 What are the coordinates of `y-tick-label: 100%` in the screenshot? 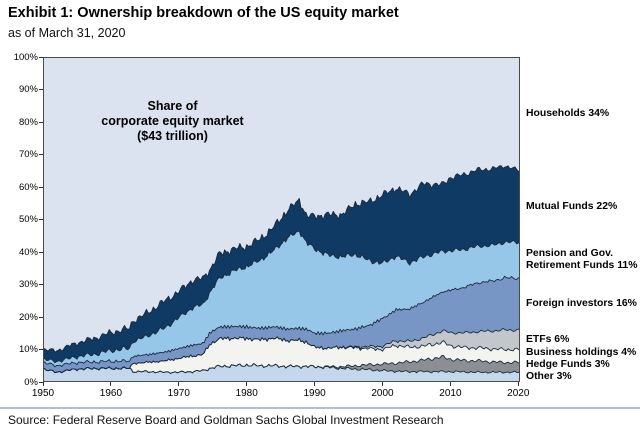 It's located at (25, 57).